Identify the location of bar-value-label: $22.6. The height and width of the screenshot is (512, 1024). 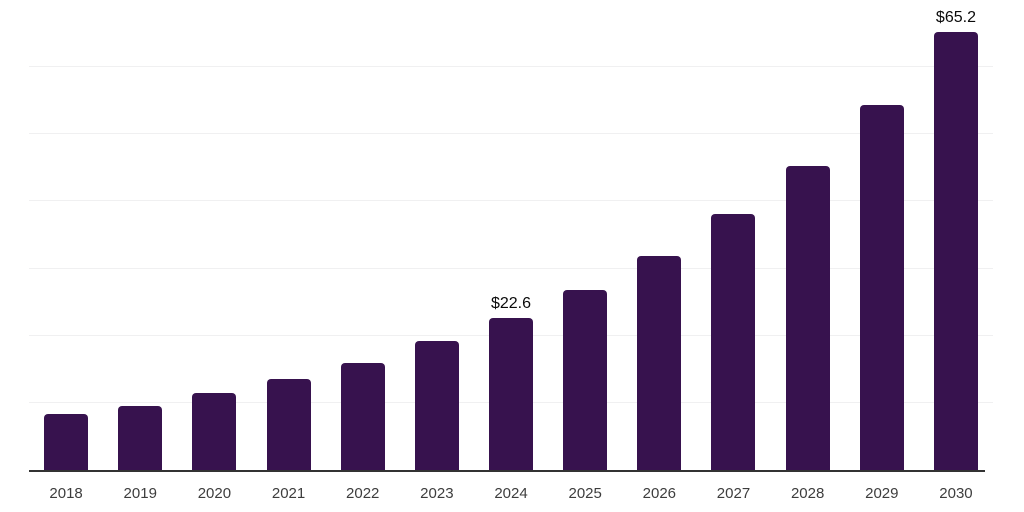
(511, 304).